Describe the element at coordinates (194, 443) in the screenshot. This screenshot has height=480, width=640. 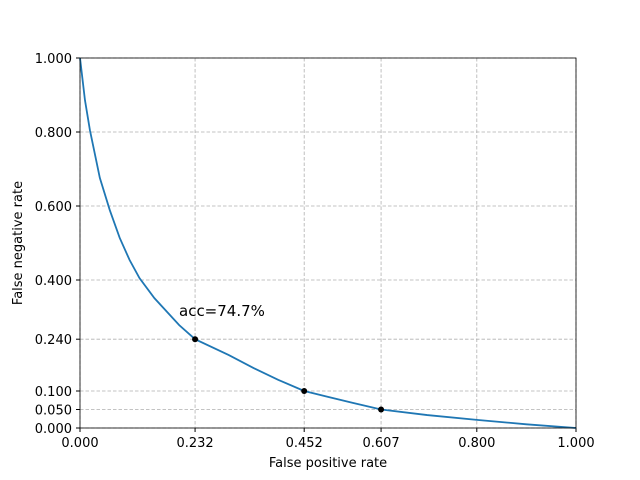
I see `x-tick-label: 0.232` at that location.